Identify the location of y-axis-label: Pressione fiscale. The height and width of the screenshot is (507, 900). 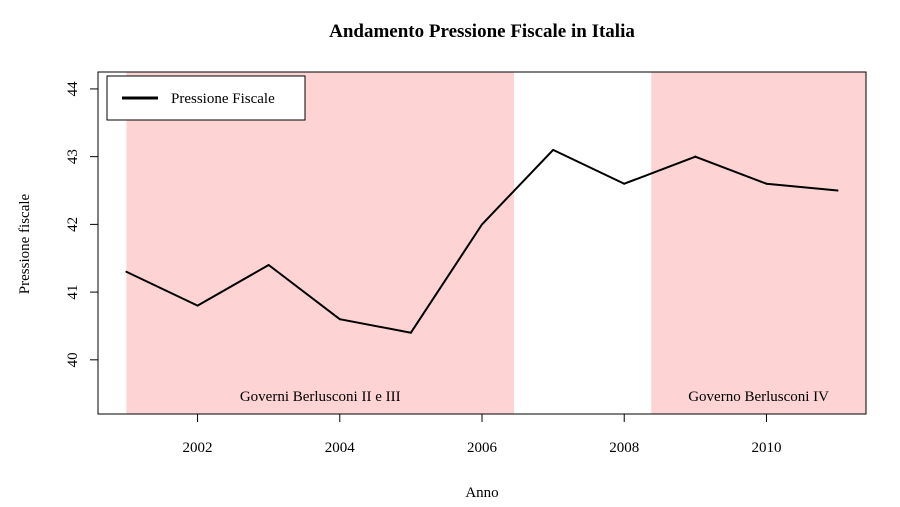
(25, 243).